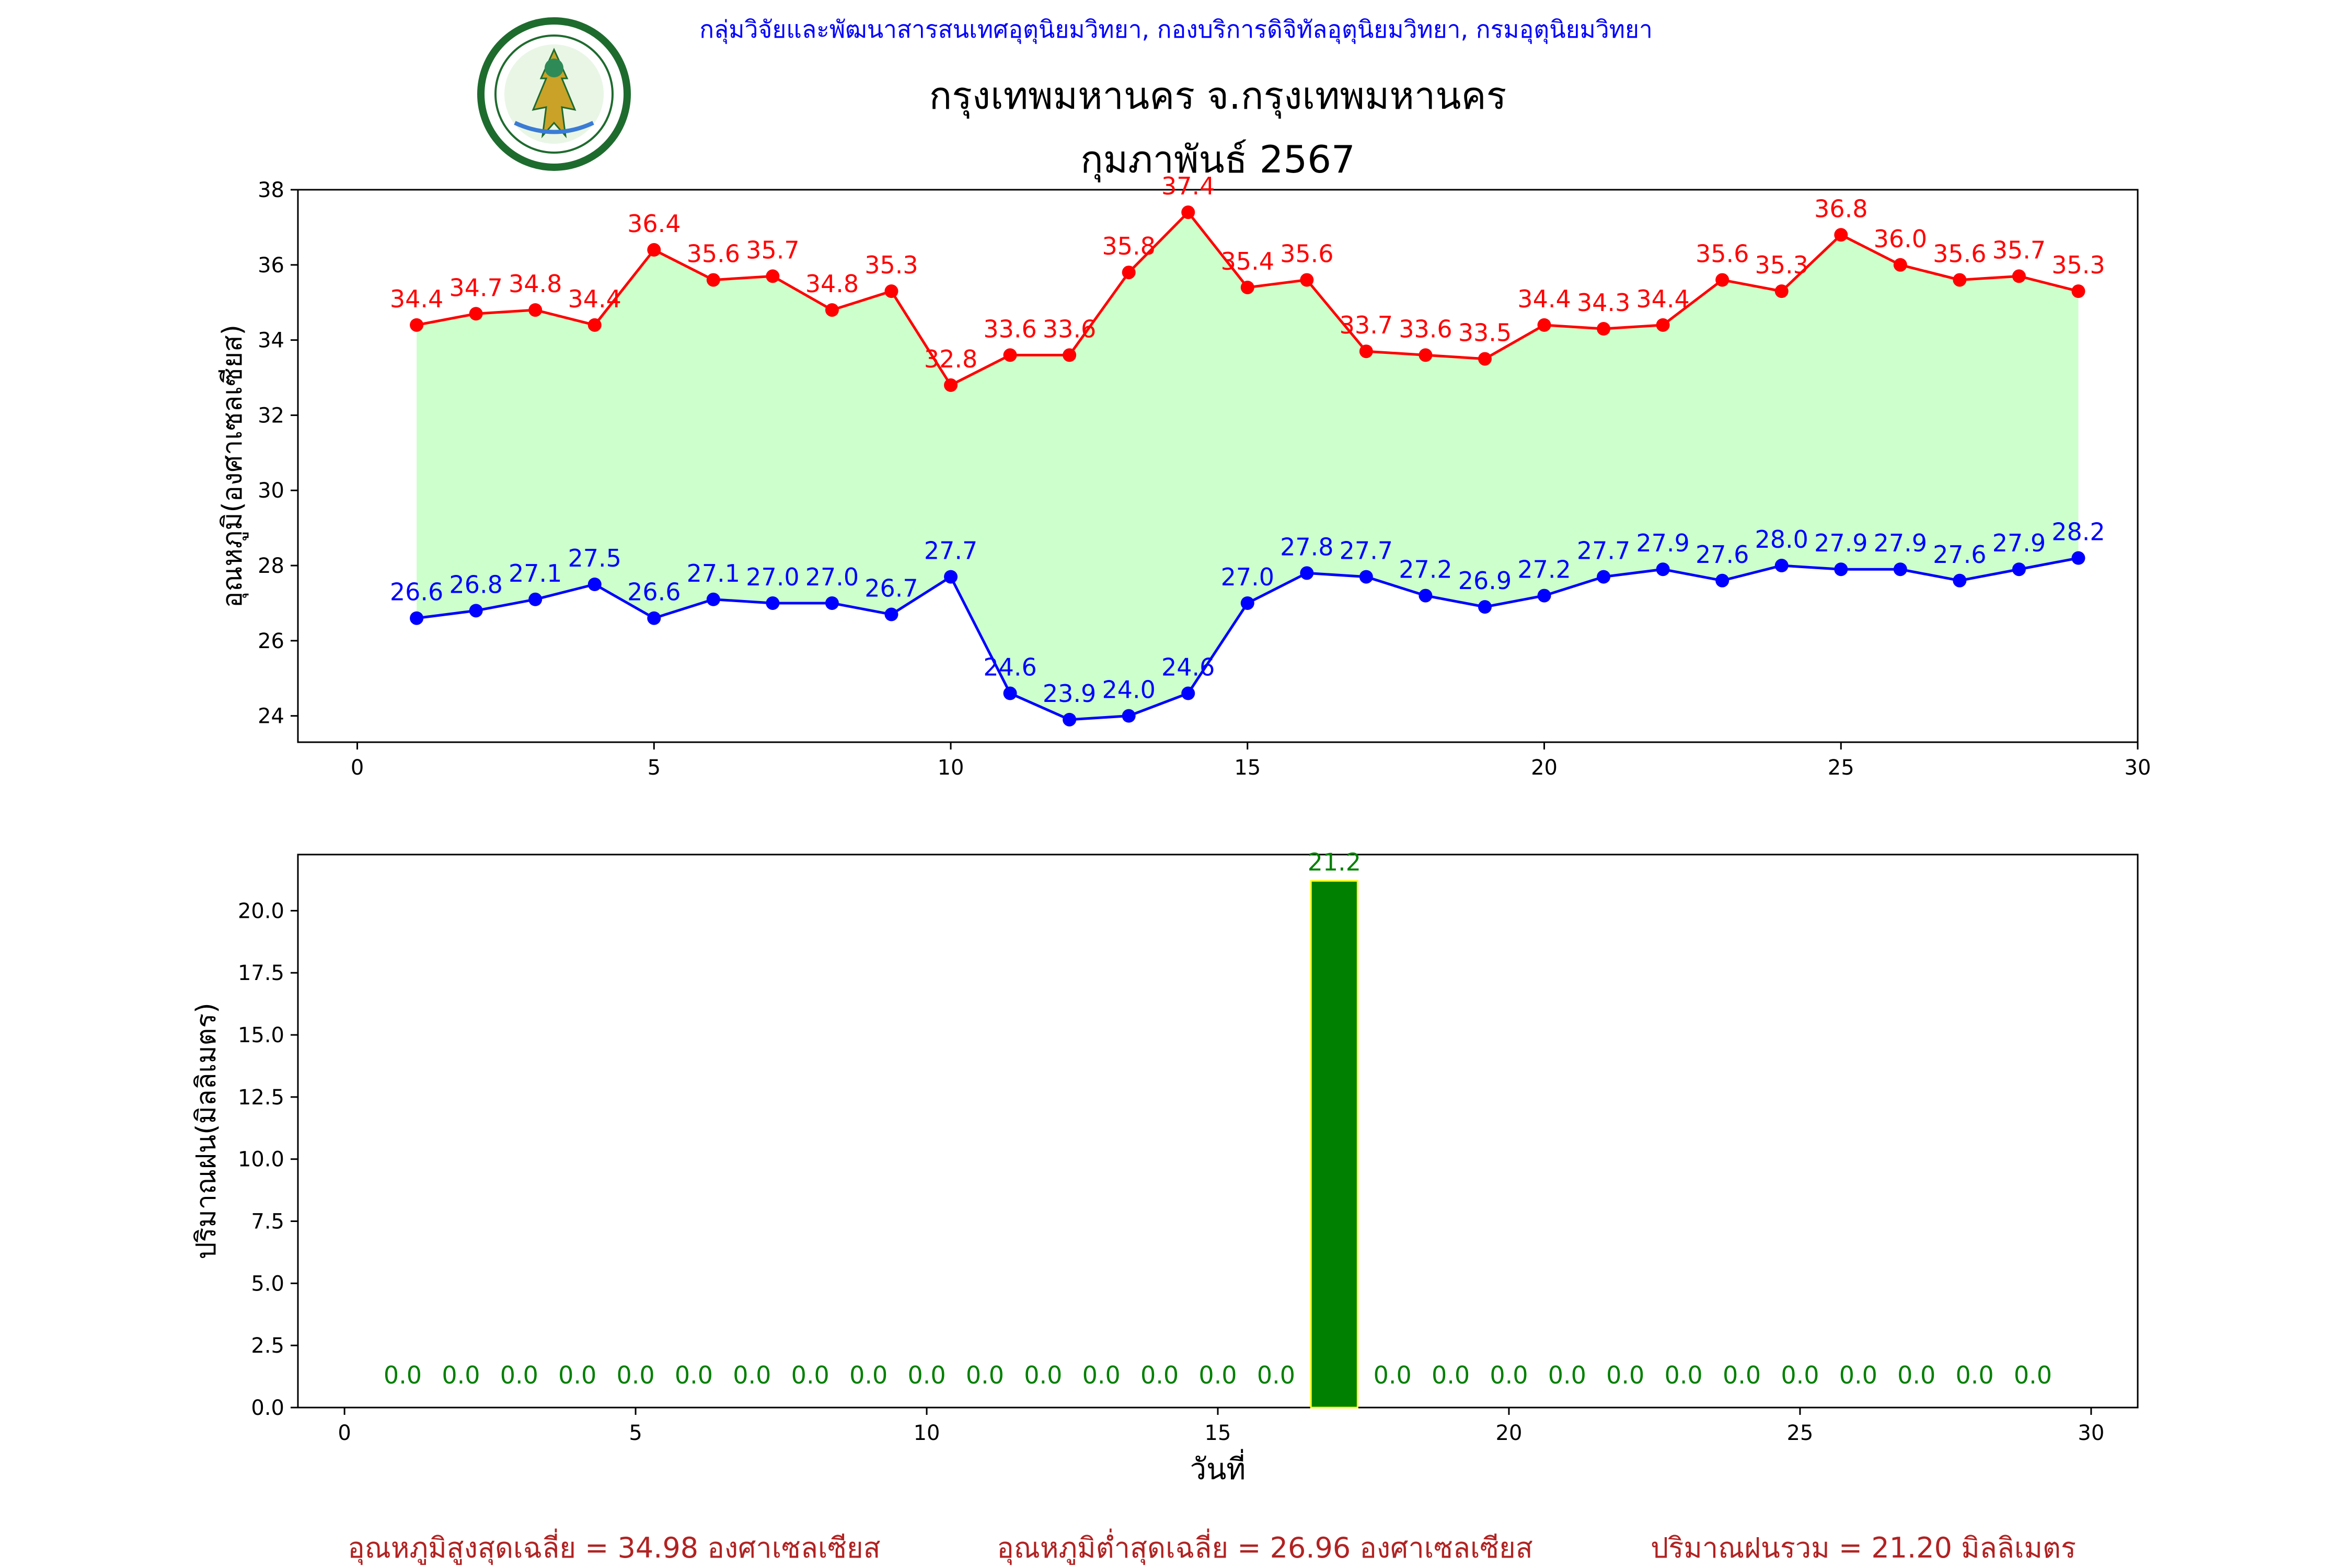 The width and height of the screenshot is (2352, 1568). What do you see at coordinates (261, 1160) in the screenshot?
I see `rainfall-y-tick-label: 10.0` at bounding box center [261, 1160].